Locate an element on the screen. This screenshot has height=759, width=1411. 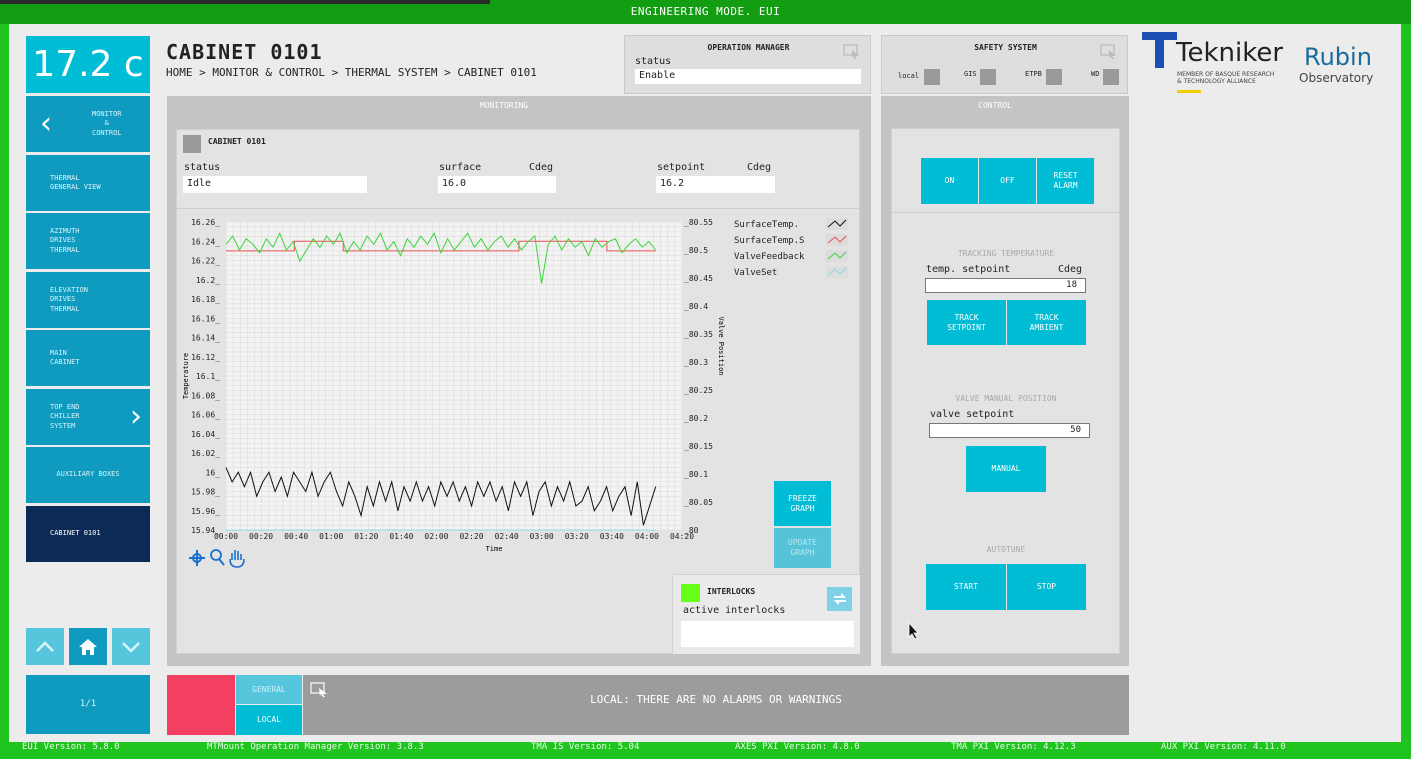
page-title: CABINET 0101 is located at coordinates (244, 52).